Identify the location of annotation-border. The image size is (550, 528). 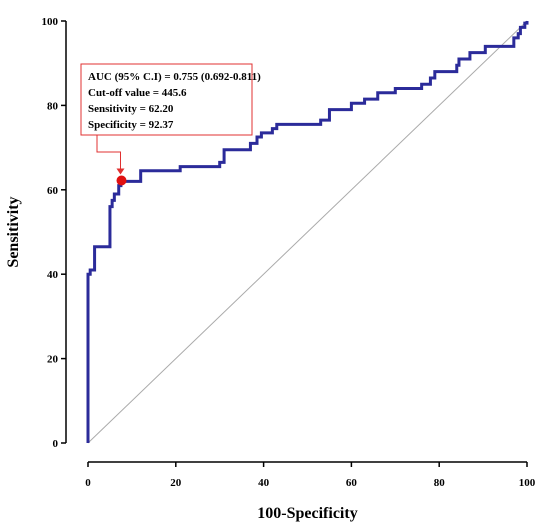
(166, 99).